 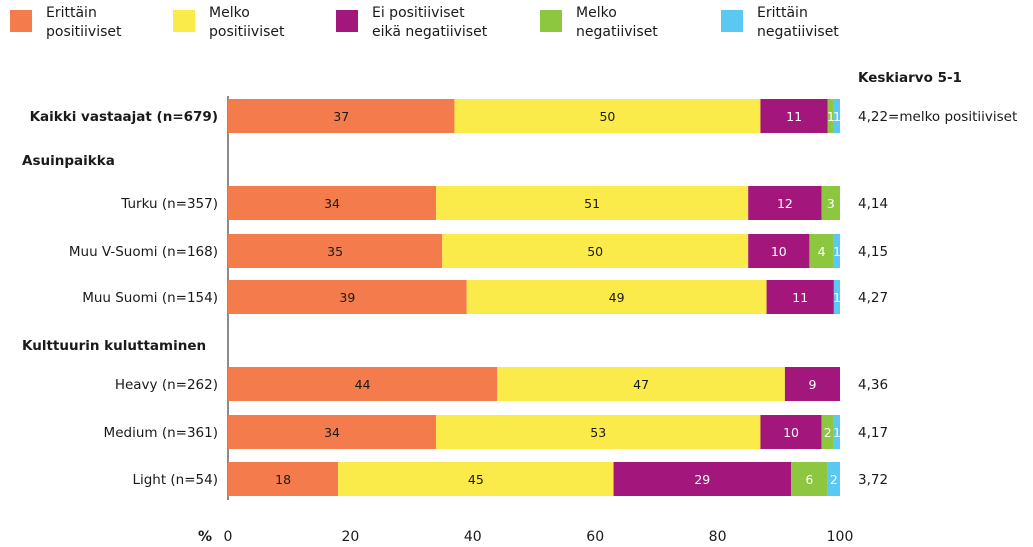 I want to click on bar-value-label: 35, so click(x=335, y=251).